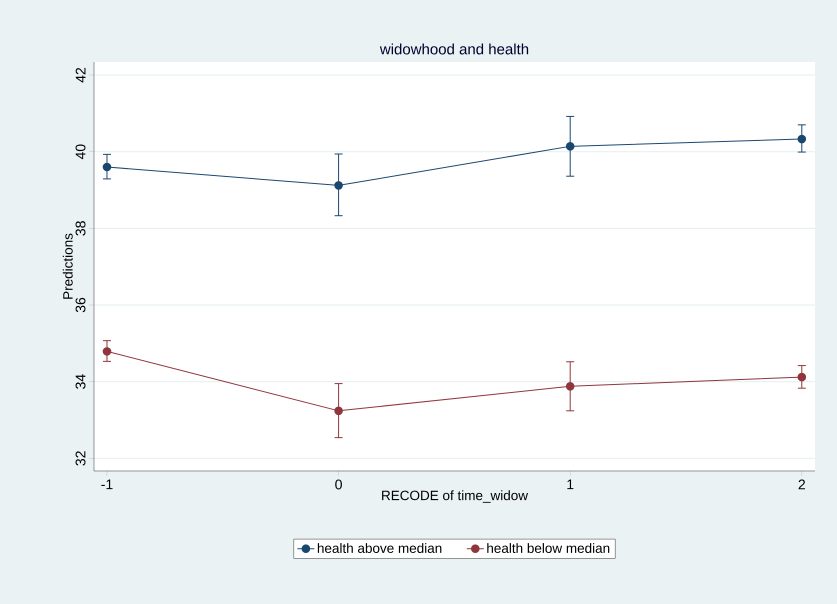 The image size is (837, 604). I want to click on chart-title: widowhood and health, so click(454, 48).